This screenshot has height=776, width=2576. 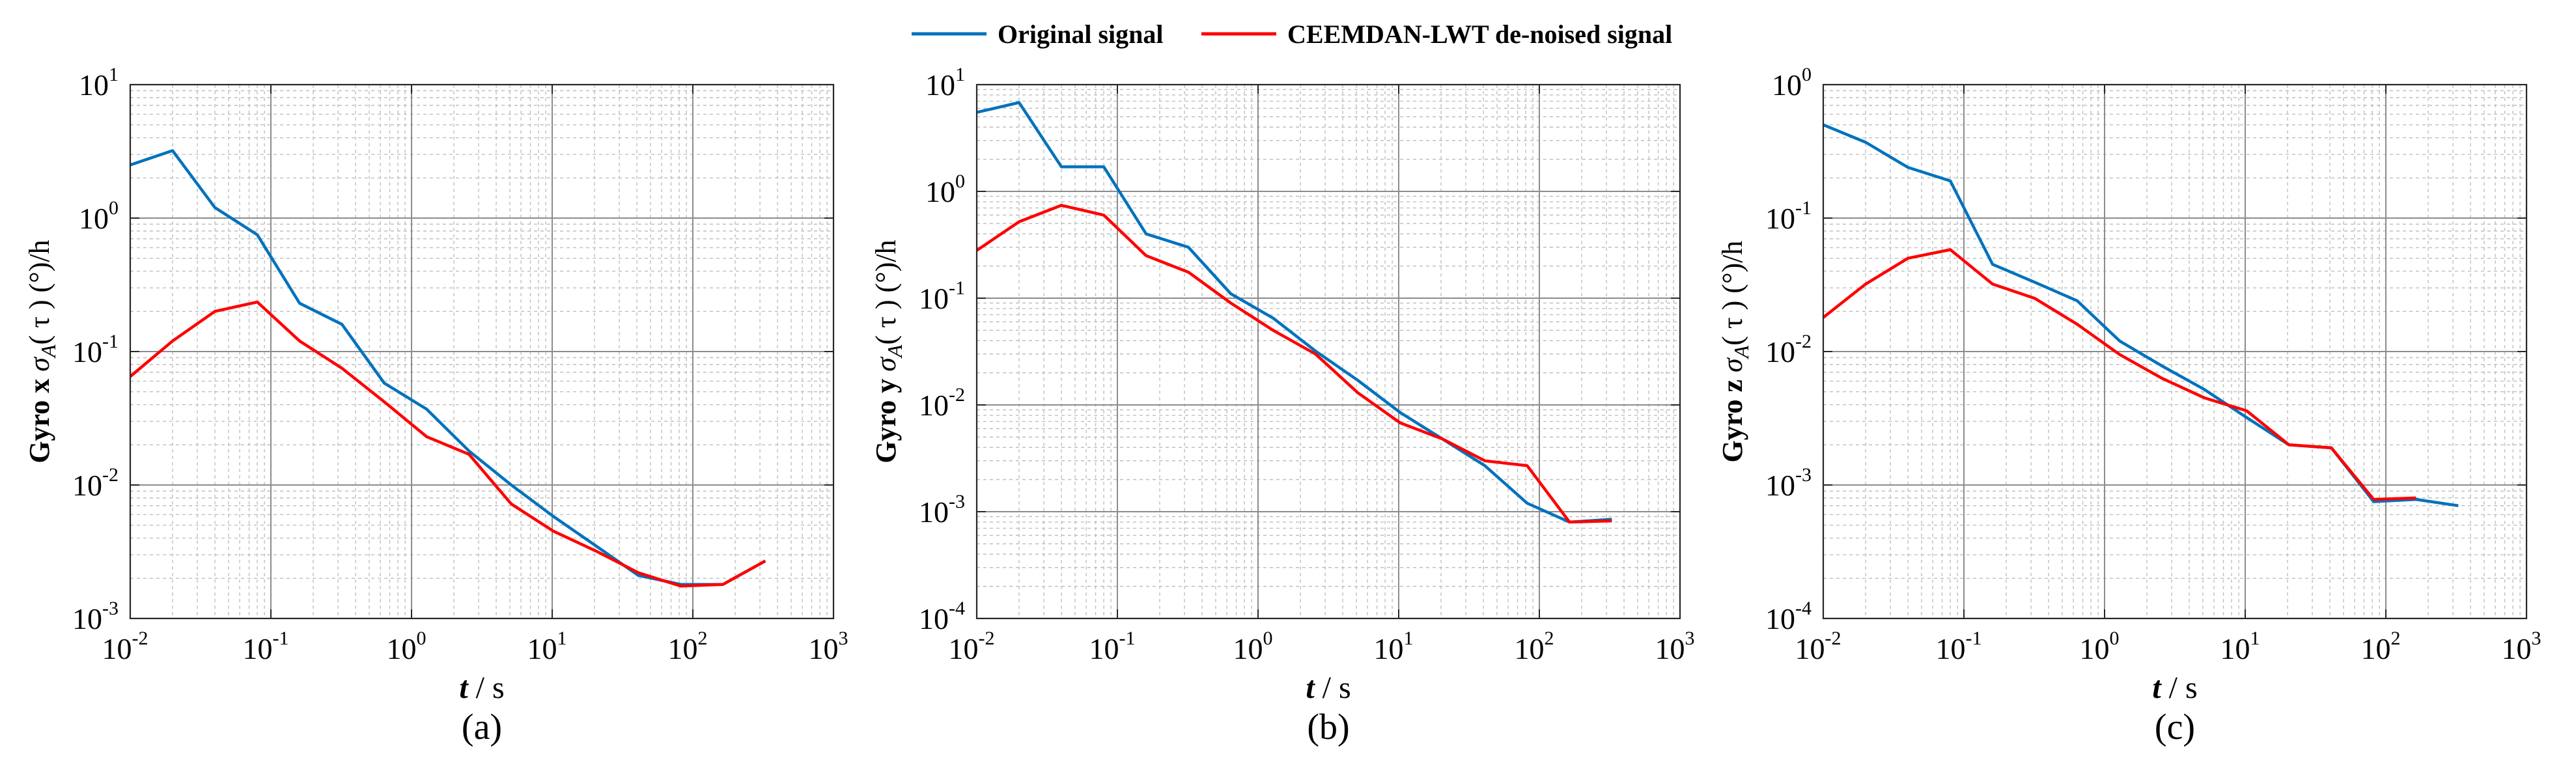 What do you see at coordinates (448, 444) in the screenshot?
I see `panel-1-denoised-signal-line` at bounding box center [448, 444].